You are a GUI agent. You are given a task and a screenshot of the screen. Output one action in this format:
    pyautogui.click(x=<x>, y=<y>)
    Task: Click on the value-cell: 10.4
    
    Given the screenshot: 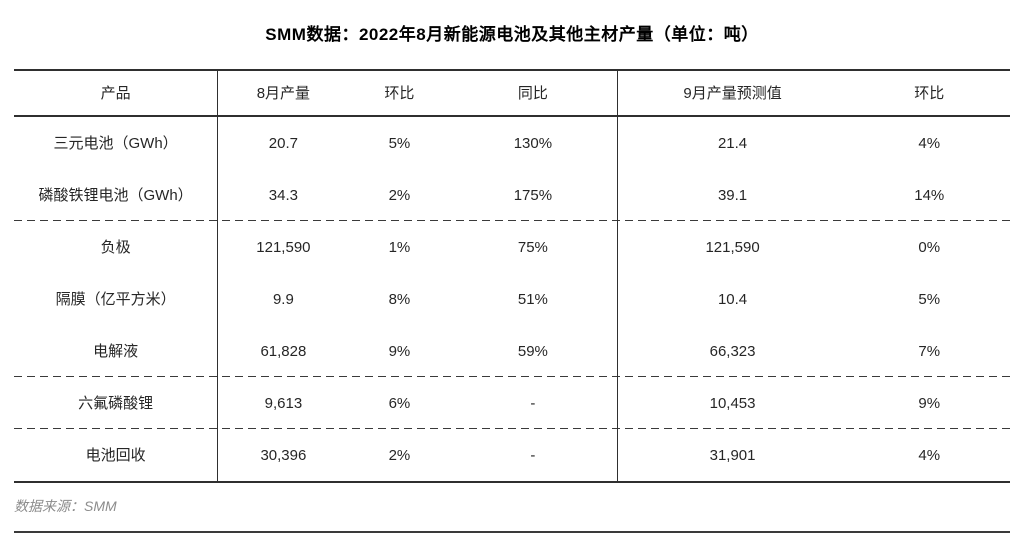 What is the action you would take?
    pyautogui.click(x=732, y=299)
    